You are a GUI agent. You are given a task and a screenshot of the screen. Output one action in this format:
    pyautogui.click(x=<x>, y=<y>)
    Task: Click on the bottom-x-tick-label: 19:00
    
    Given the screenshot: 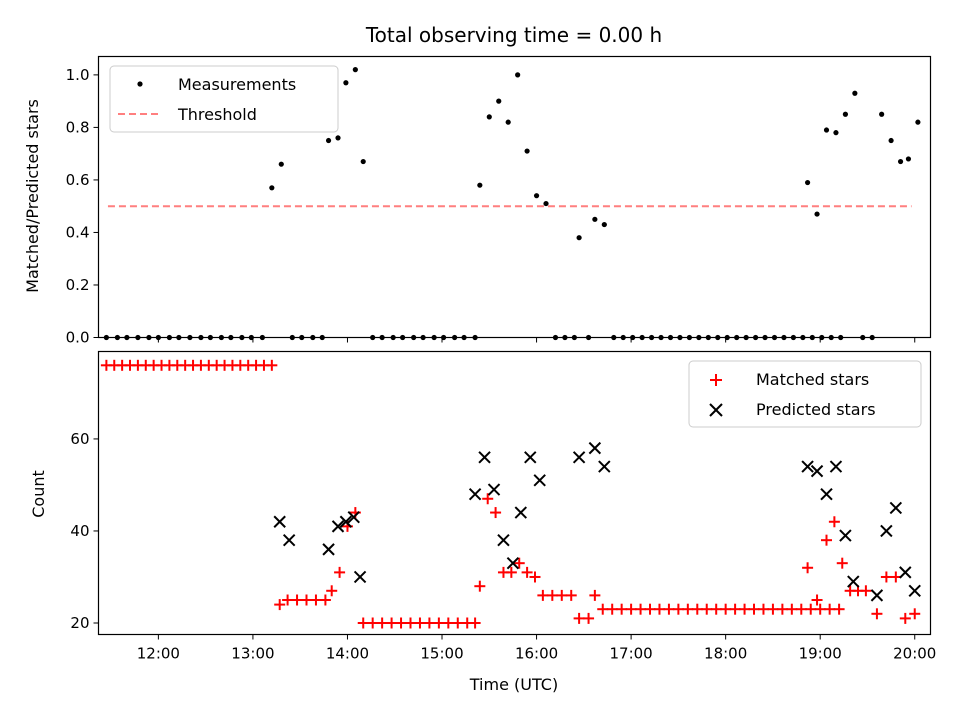 What is the action you would take?
    pyautogui.click(x=820, y=654)
    